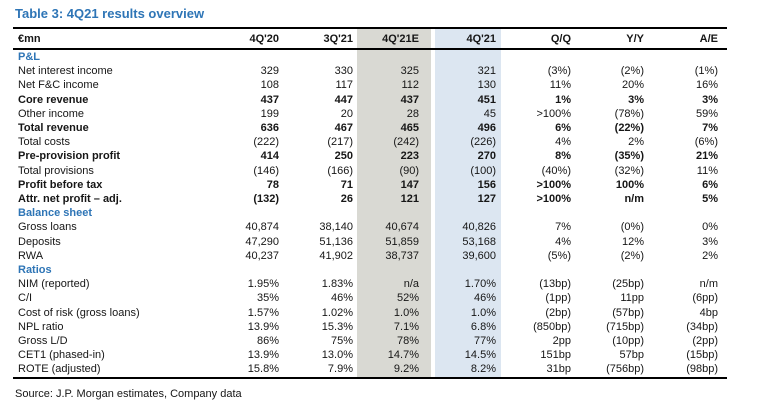  I want to click on cell: 9.2%, so click(392, 370).